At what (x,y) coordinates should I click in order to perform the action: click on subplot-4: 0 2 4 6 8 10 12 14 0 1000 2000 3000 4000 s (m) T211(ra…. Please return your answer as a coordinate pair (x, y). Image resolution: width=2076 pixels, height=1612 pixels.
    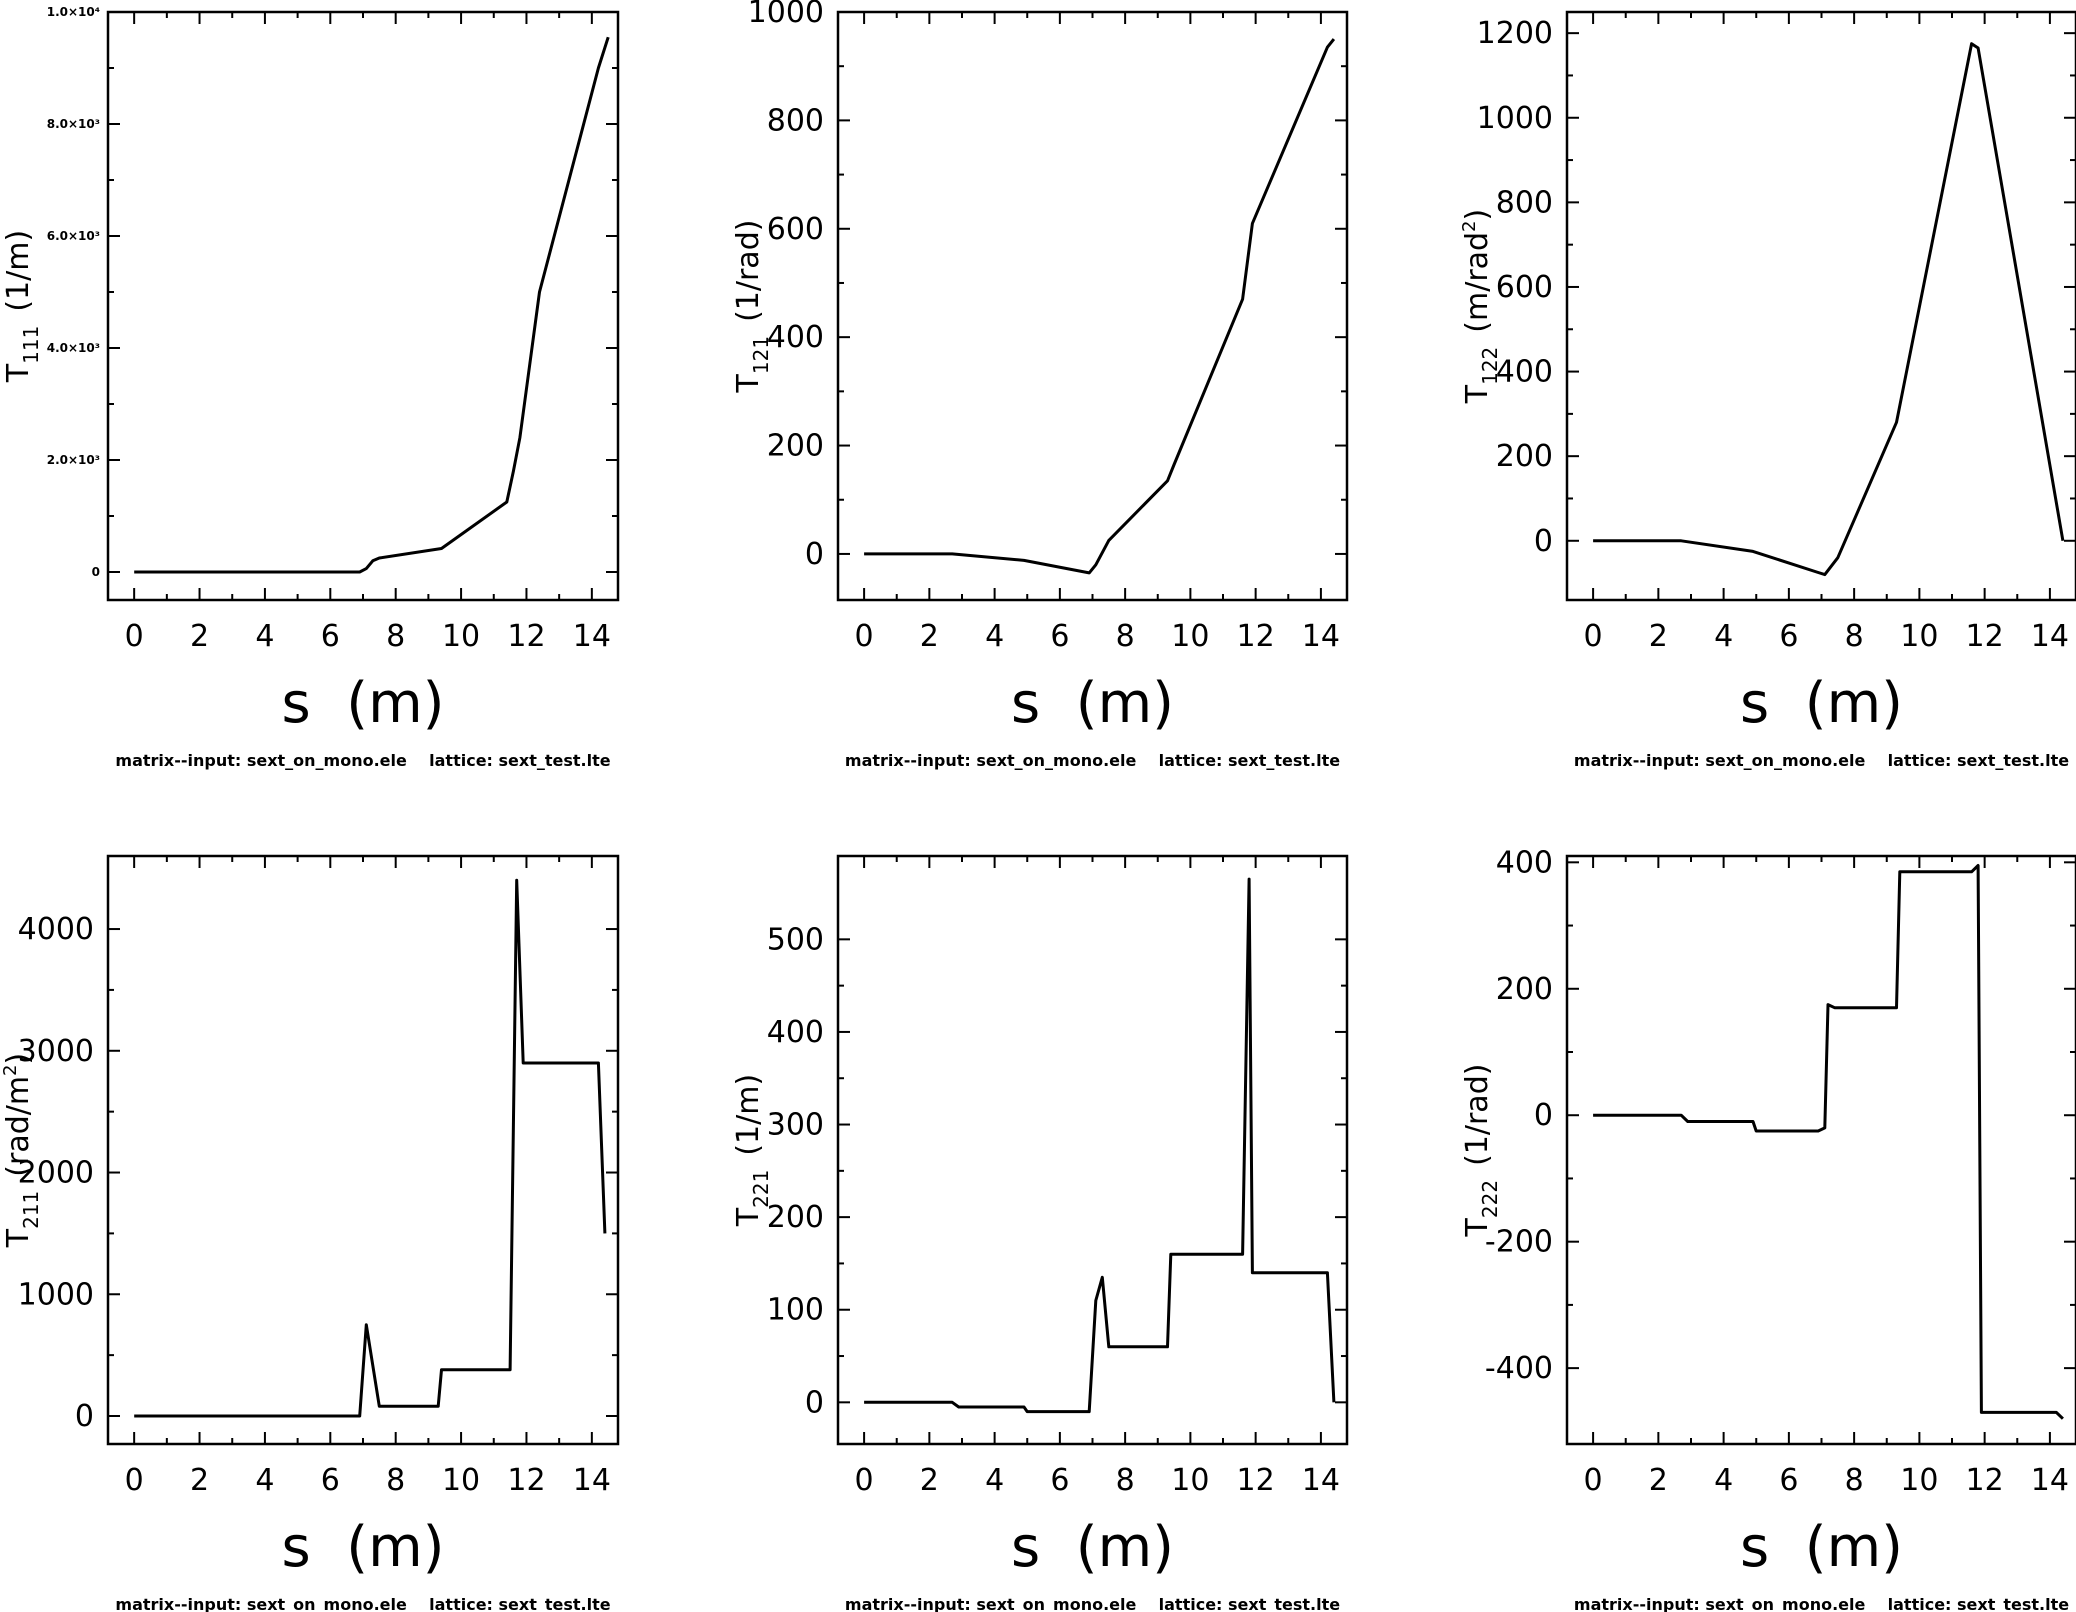
    Looking at the image, I should click on (310, 1233).